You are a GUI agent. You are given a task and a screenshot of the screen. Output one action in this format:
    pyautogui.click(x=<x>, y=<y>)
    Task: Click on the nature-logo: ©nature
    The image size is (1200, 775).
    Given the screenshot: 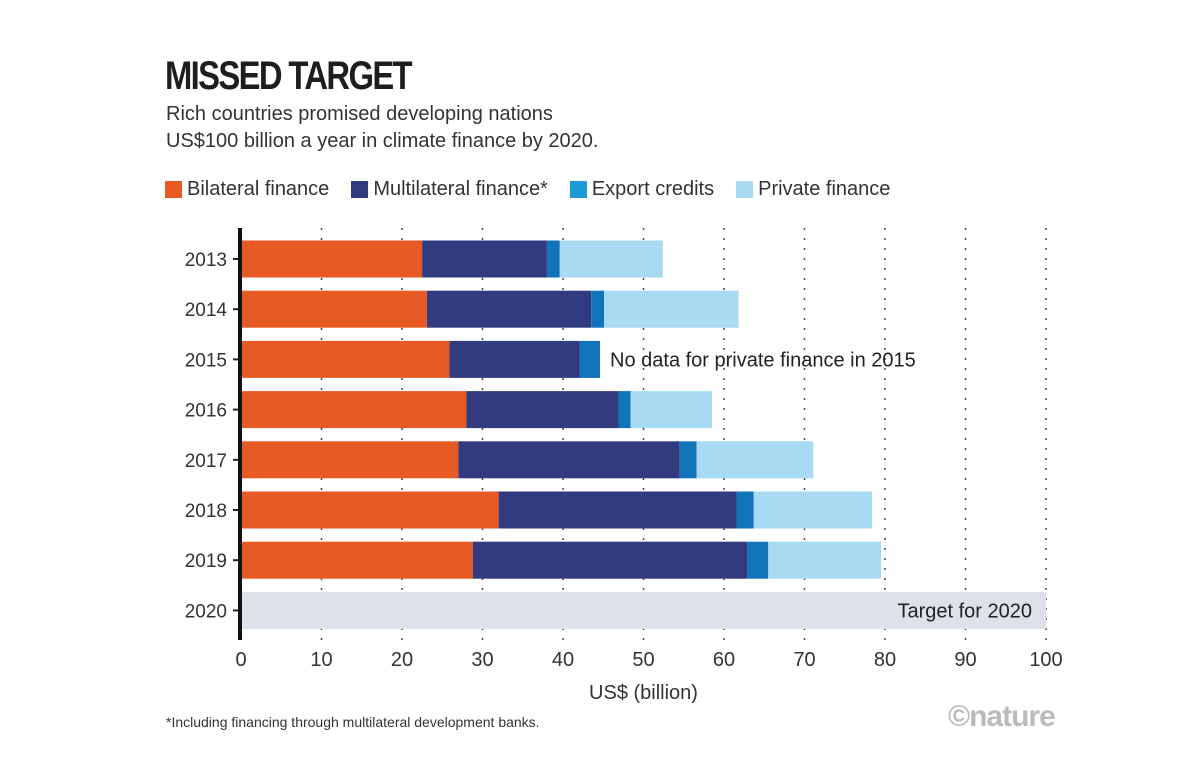 What is the action you would take?
    pyautogui.click(x=1002, y=716)
    